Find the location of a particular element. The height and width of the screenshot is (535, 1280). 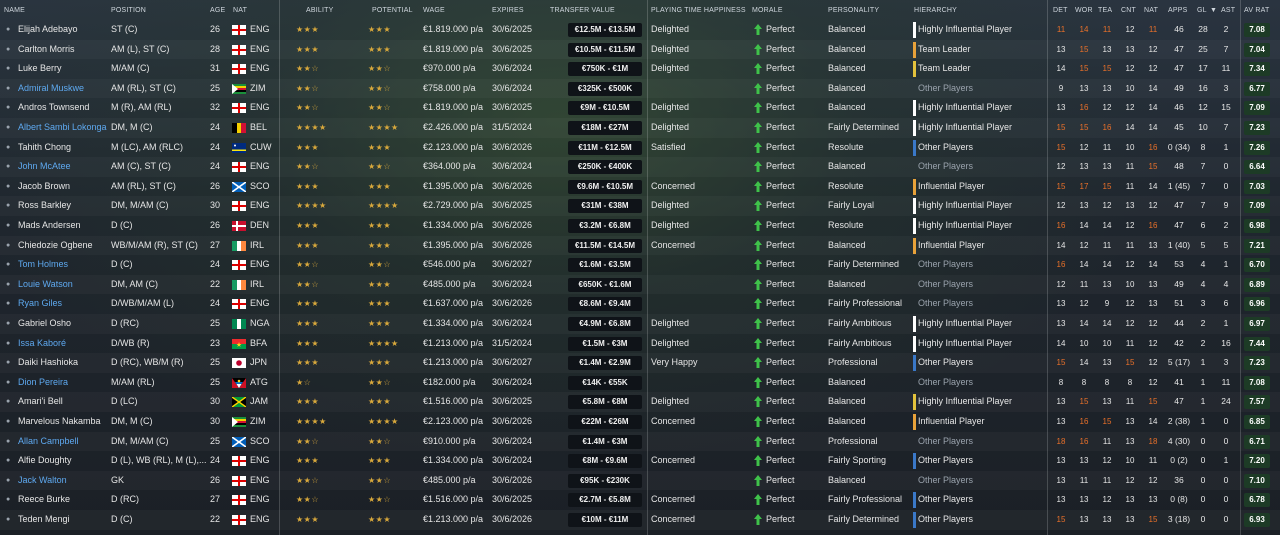

player-name: Andros Townsend is located at coordinates (54, 107).